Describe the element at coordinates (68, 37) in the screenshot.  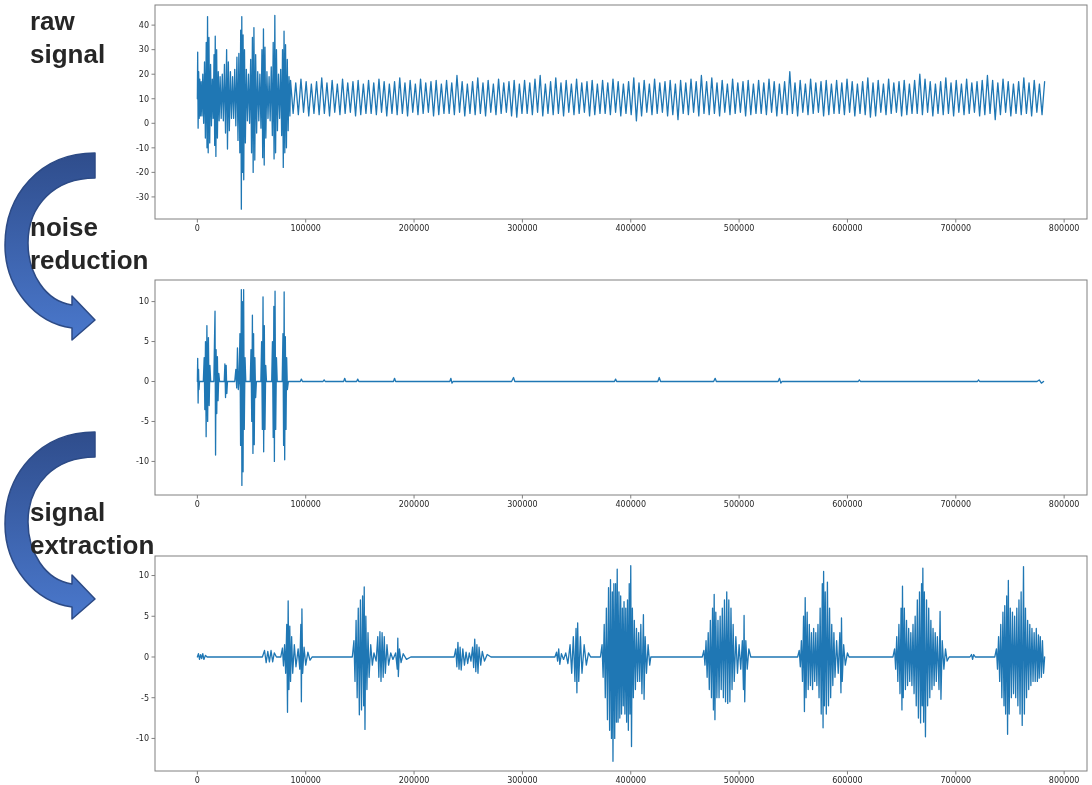
I see `text: raw signal` at that location.